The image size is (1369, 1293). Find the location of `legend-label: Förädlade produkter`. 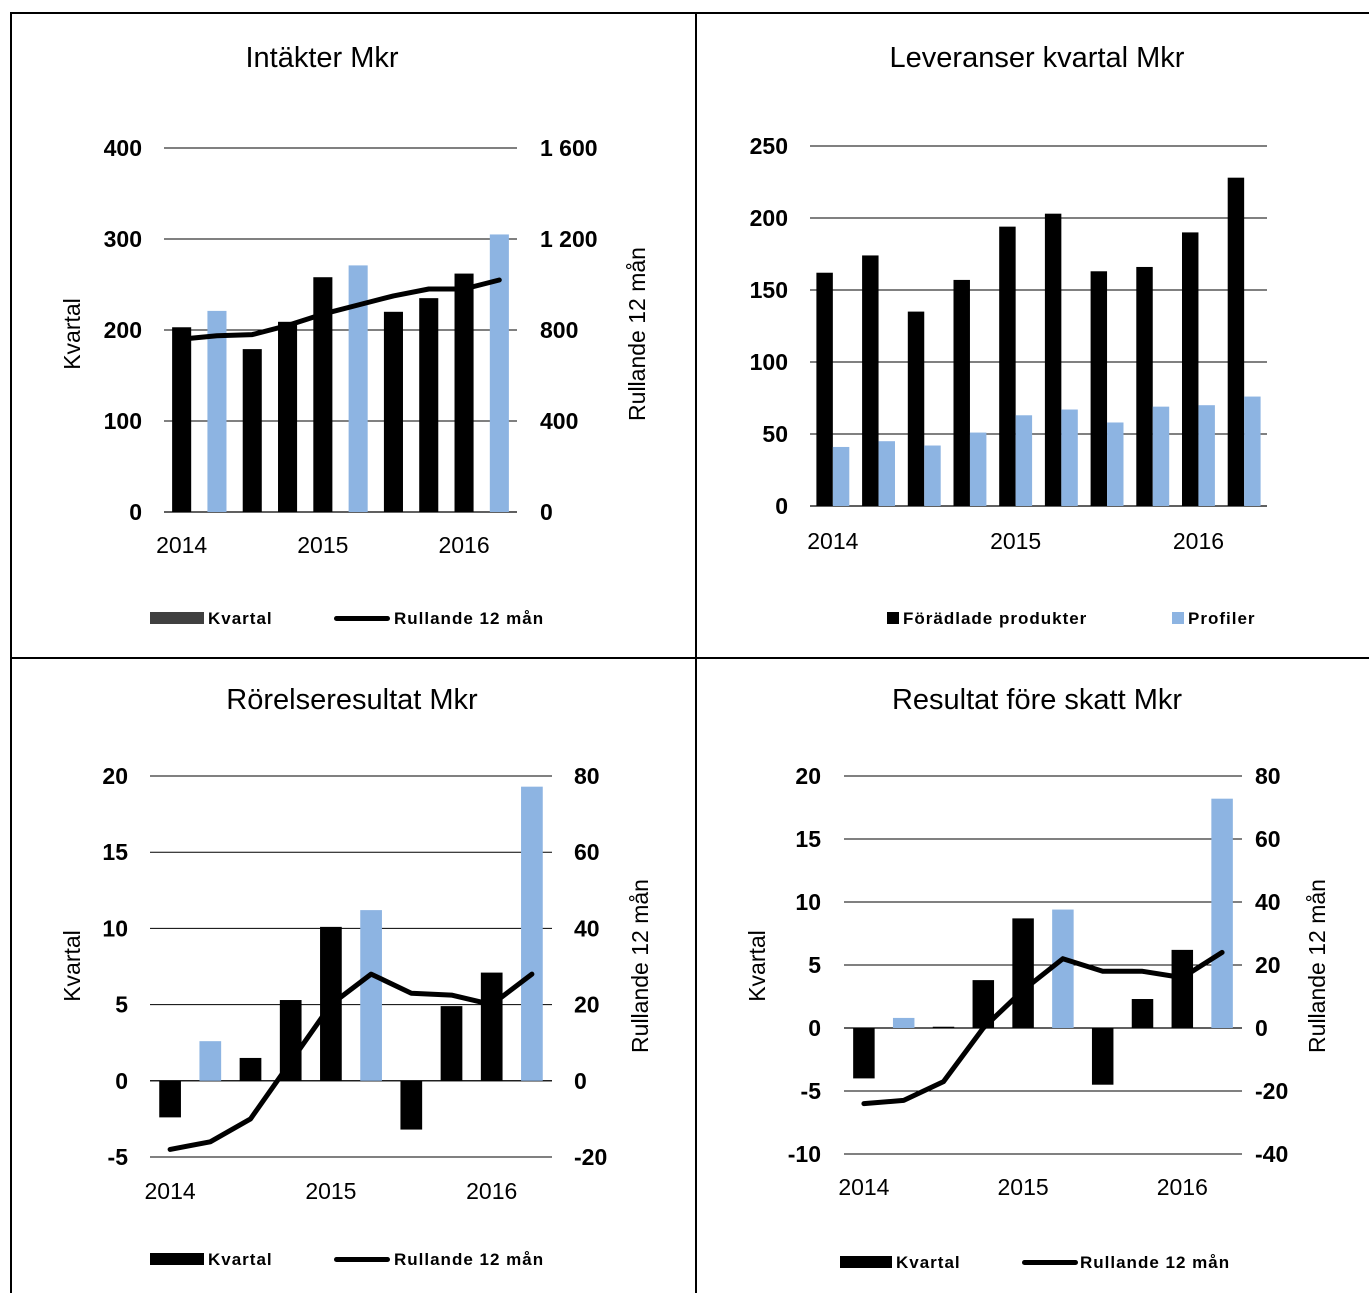

legend-label: Förädlade produkter is located at coordinates (995, 618).